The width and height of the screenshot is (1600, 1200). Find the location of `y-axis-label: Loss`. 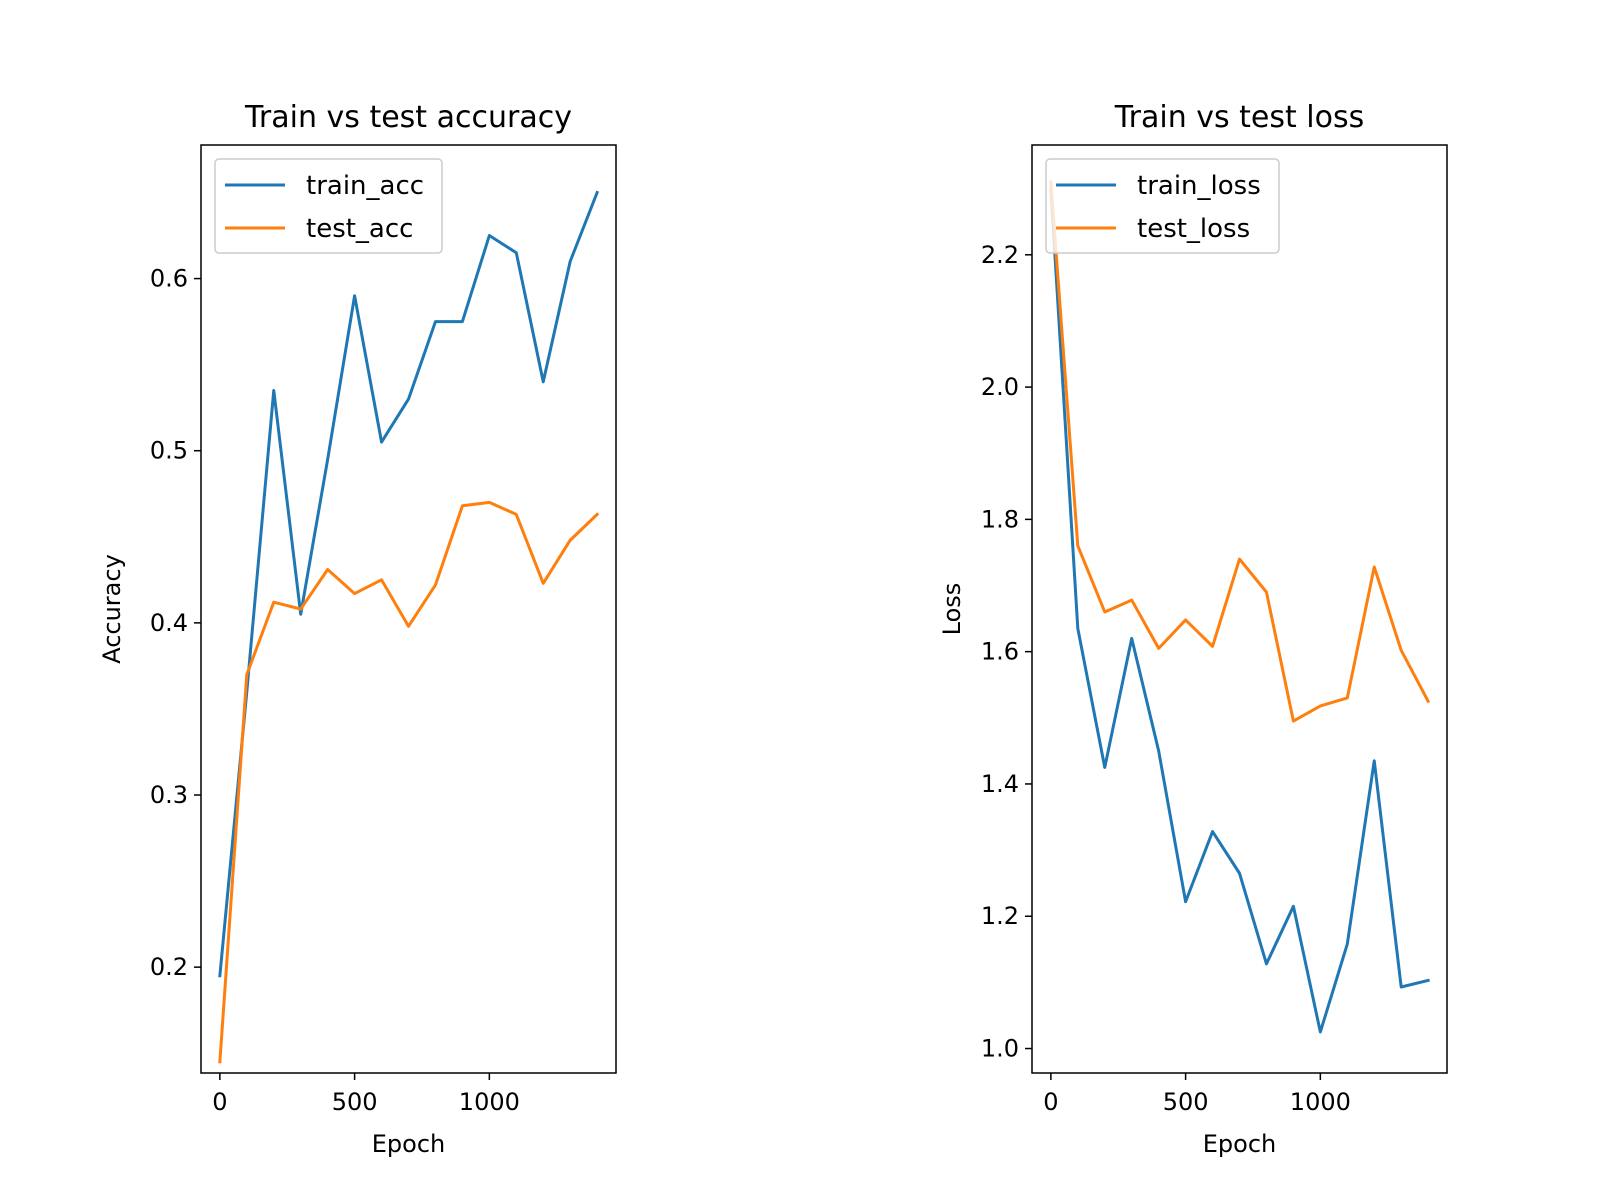

y-axis-label: Loss is located at coordinates (952, 609).